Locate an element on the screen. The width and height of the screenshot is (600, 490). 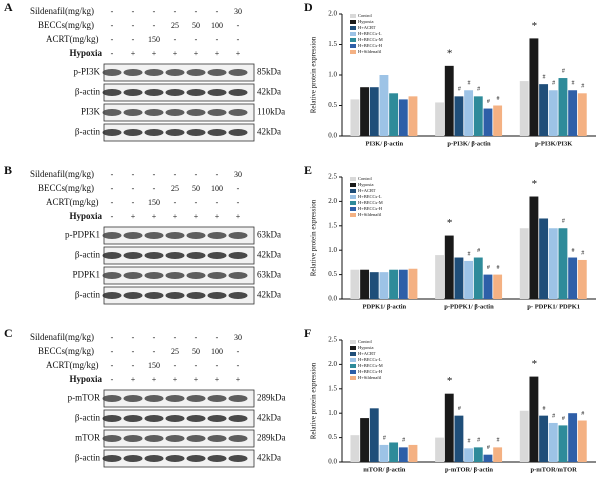
band-label: p-PI3K is located at coordinates (87, 72).